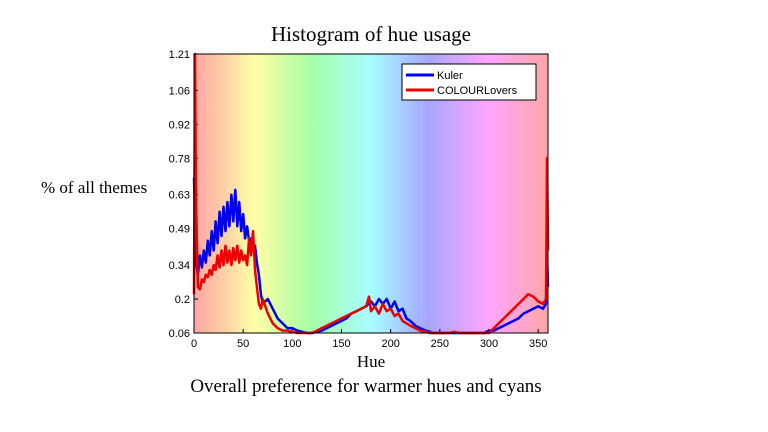  I want to click on x-tick-label: 200, so click(390, 344).